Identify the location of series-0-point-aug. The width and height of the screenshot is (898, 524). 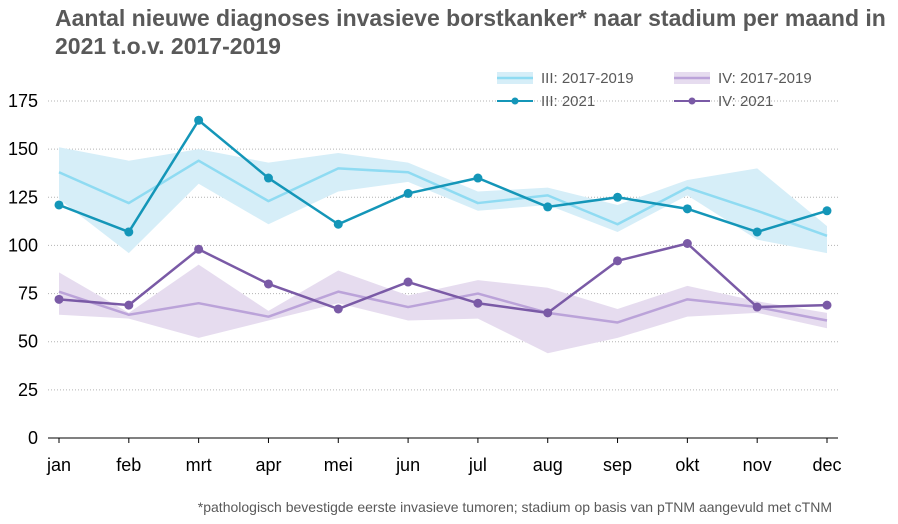
(548, 207).